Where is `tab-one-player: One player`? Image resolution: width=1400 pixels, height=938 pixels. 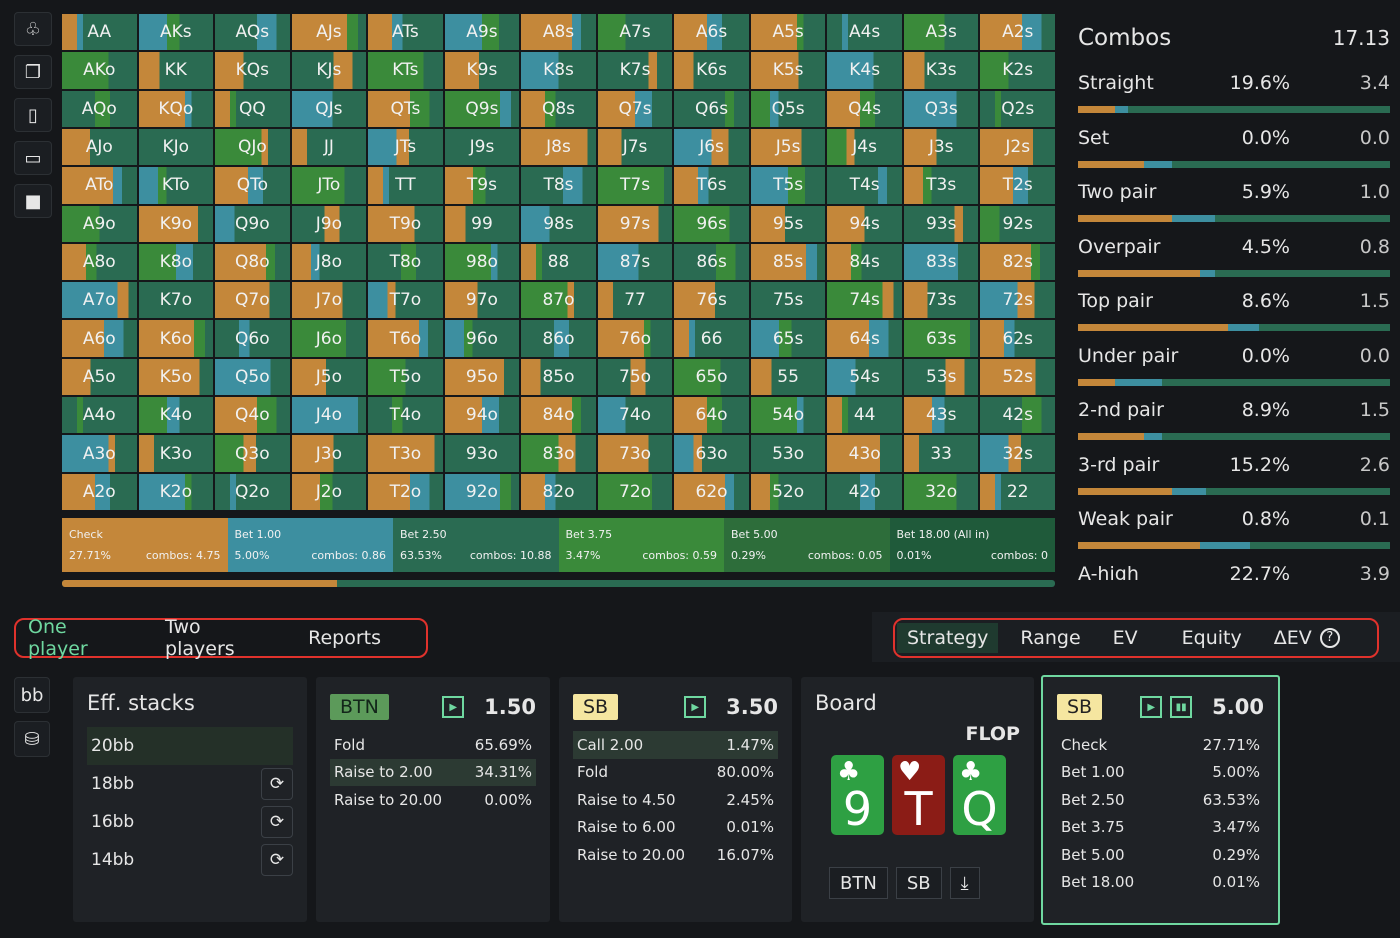
tab-one-player: One player is located at coordinates (58, 638).